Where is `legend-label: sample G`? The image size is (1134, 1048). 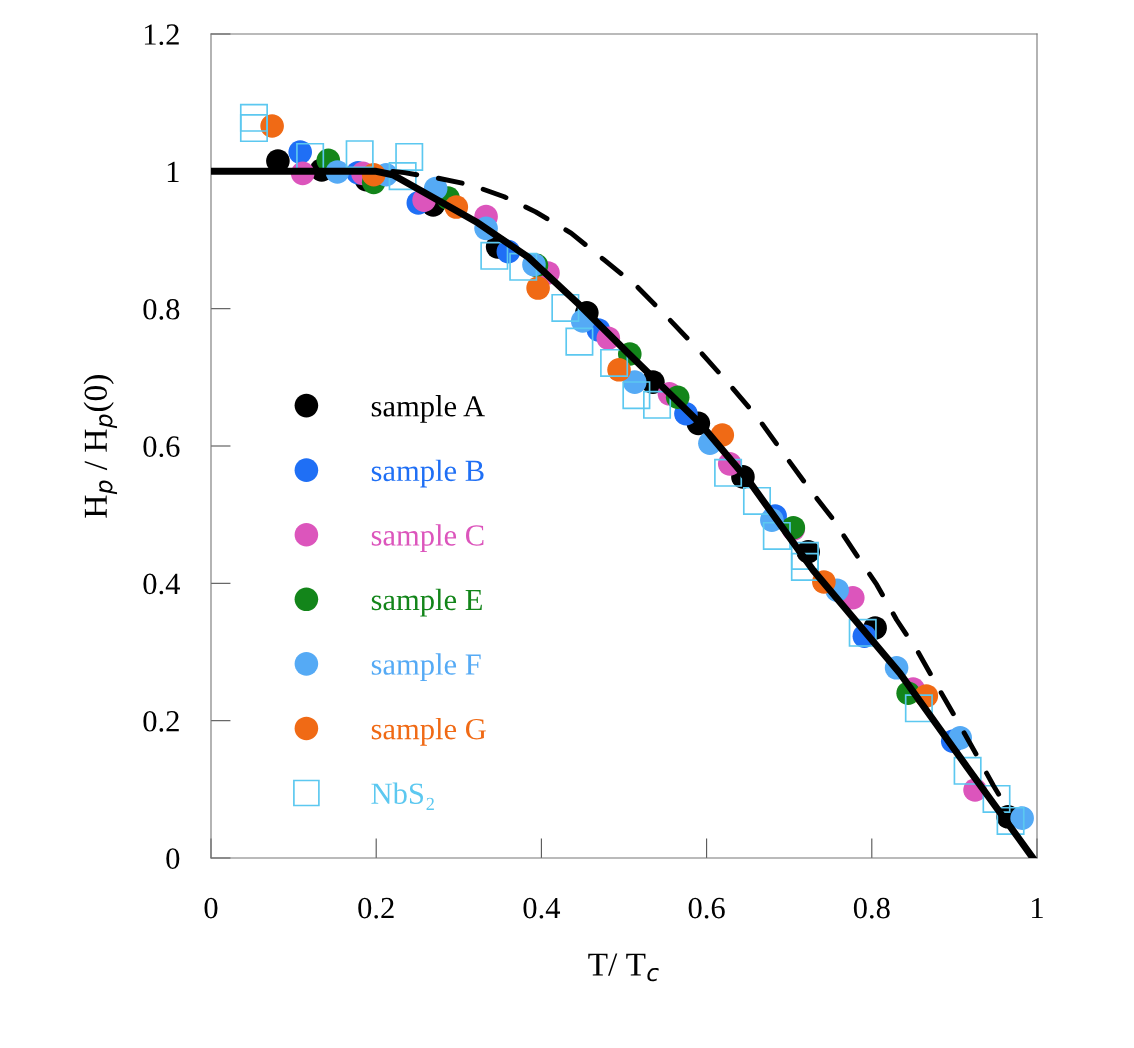 legend-label: sample G is located at coordinates (428, 731).